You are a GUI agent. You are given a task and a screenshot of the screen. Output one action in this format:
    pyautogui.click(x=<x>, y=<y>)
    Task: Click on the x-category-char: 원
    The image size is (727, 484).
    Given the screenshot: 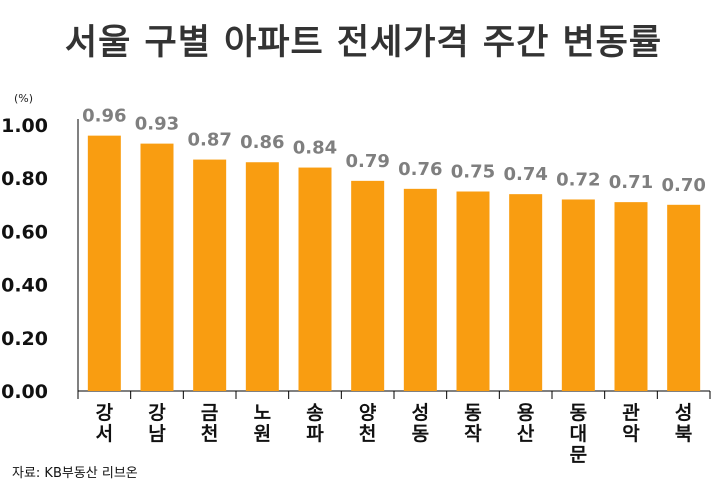 What is the action you would take?
    pyautogui.click(x=262, y=434)
    